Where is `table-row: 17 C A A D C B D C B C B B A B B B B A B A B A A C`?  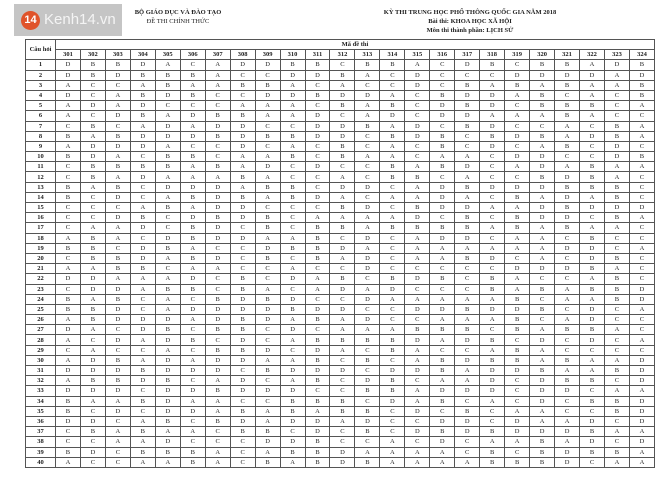
table-row: 17 C A A D C B D C B C B B A B B B B A B A B A A C is located at coordinates (340, 228).